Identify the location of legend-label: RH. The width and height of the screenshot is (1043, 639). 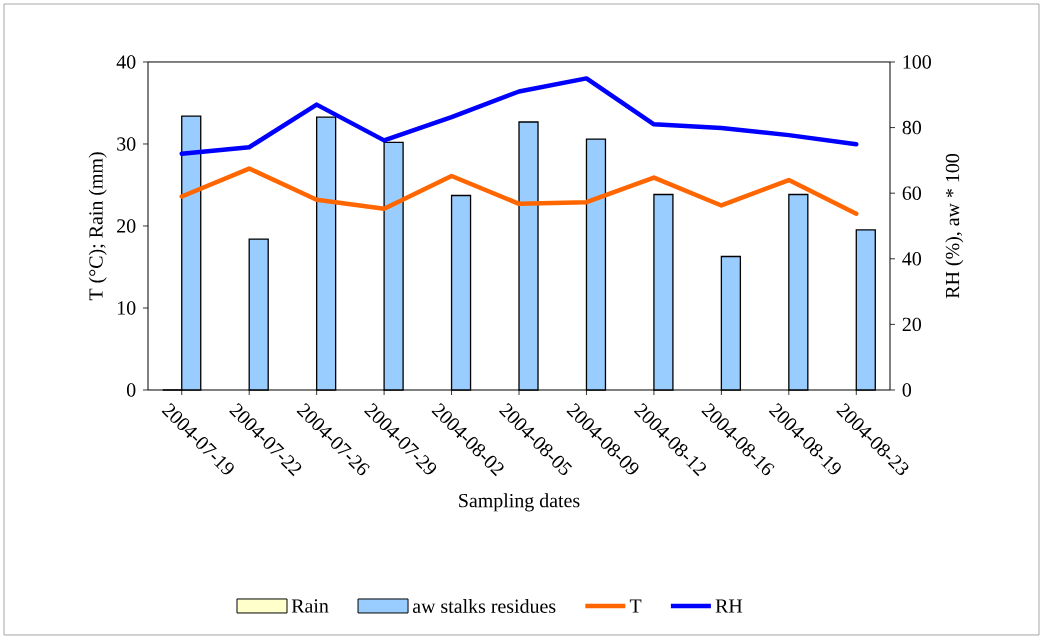
(729, 606).